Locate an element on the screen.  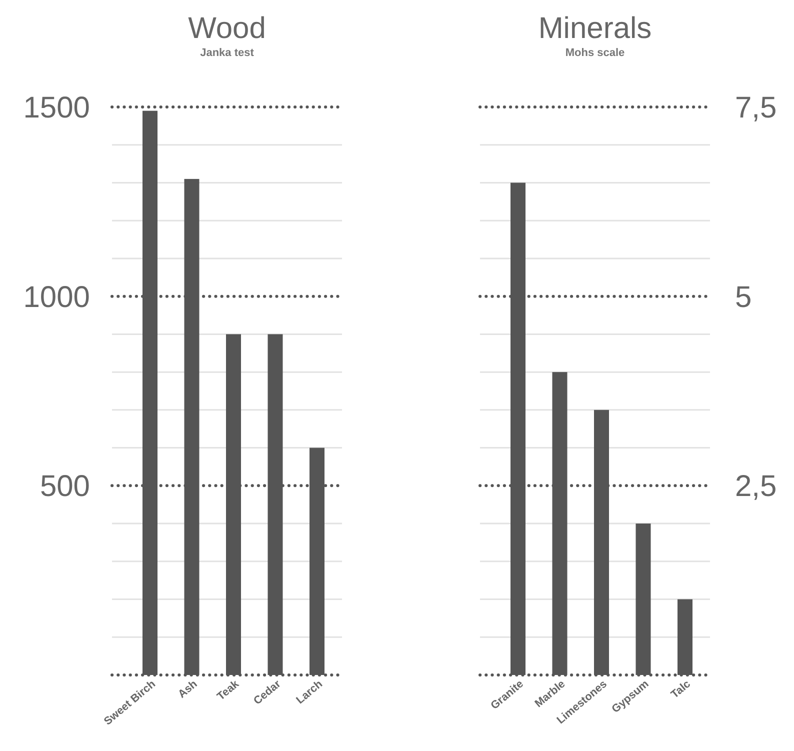
y-tick-label: 1500 is located at coordinates (56, 108).